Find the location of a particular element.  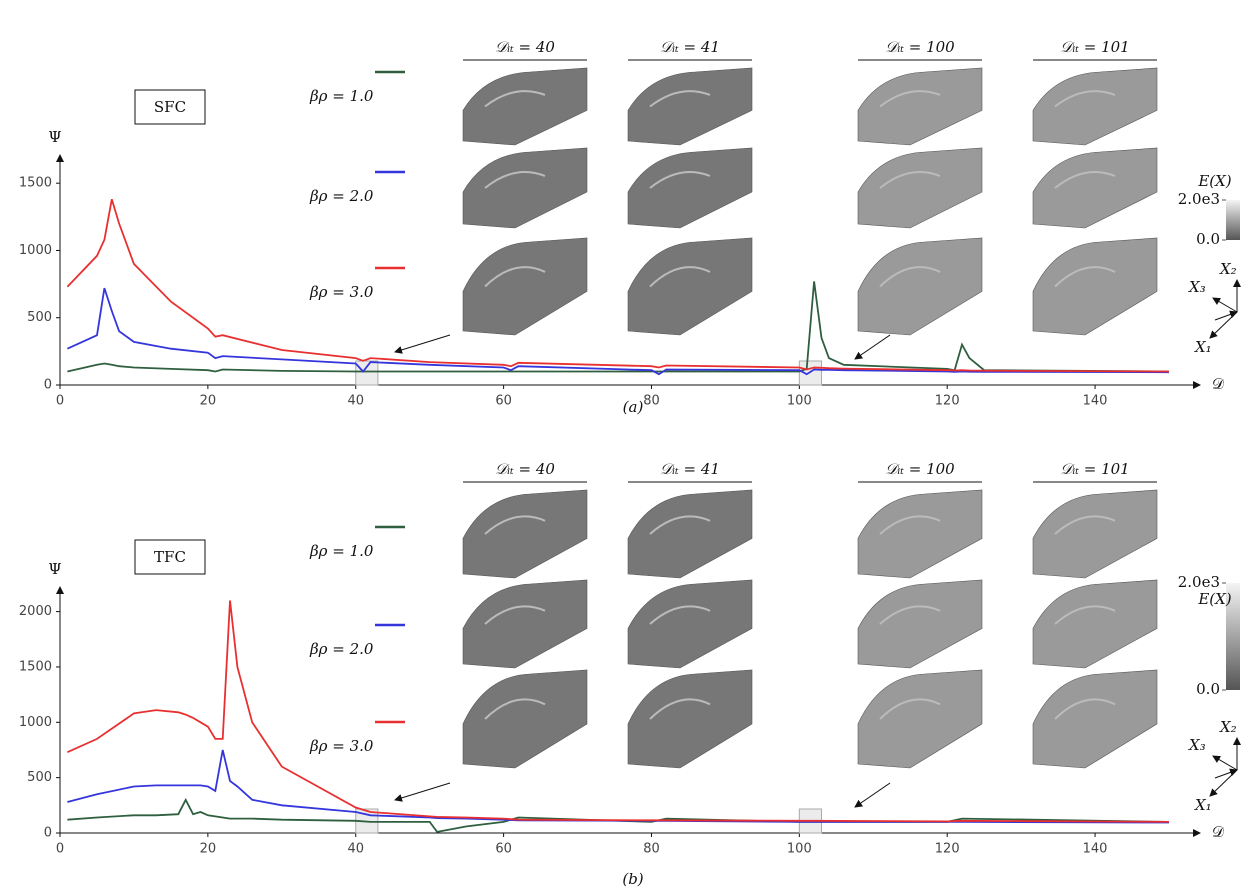

legend-label: βρ = 1.0 is located at coordinates (341, 551).